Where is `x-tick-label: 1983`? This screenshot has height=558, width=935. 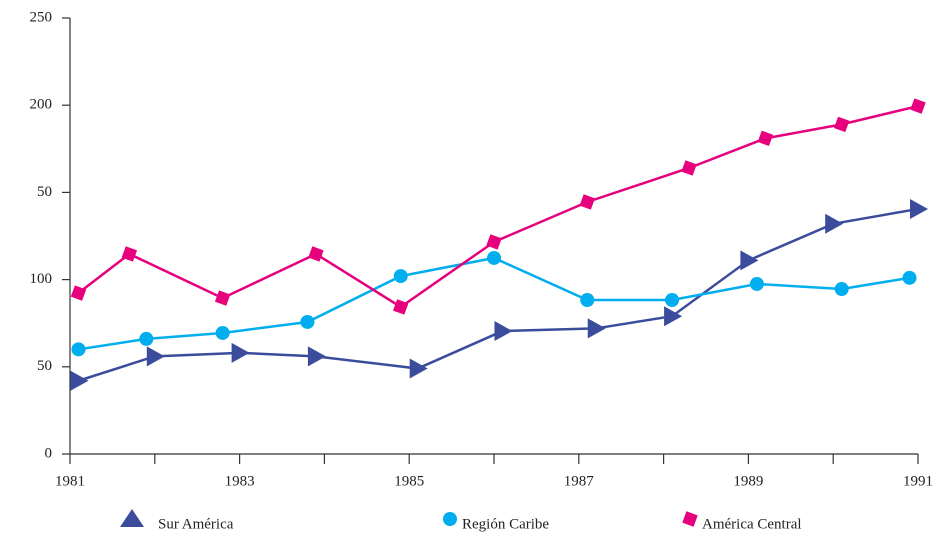 x-tick-label: 1983 is located at coordinates (240, 481).